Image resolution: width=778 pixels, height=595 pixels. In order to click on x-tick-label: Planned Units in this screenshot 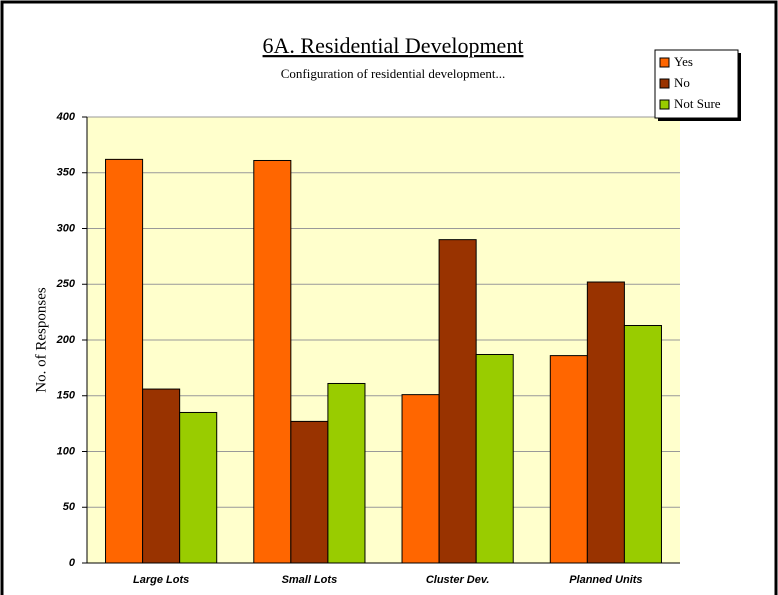, I will do `click(605, 580)`.